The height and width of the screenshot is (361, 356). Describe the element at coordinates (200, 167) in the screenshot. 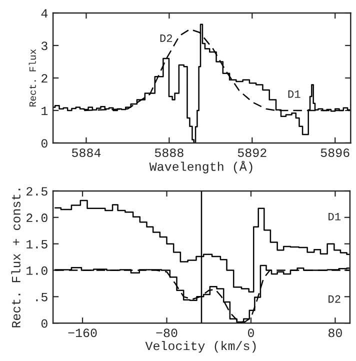

I see `x-axis-title: Wavelength (Å)` at that location.